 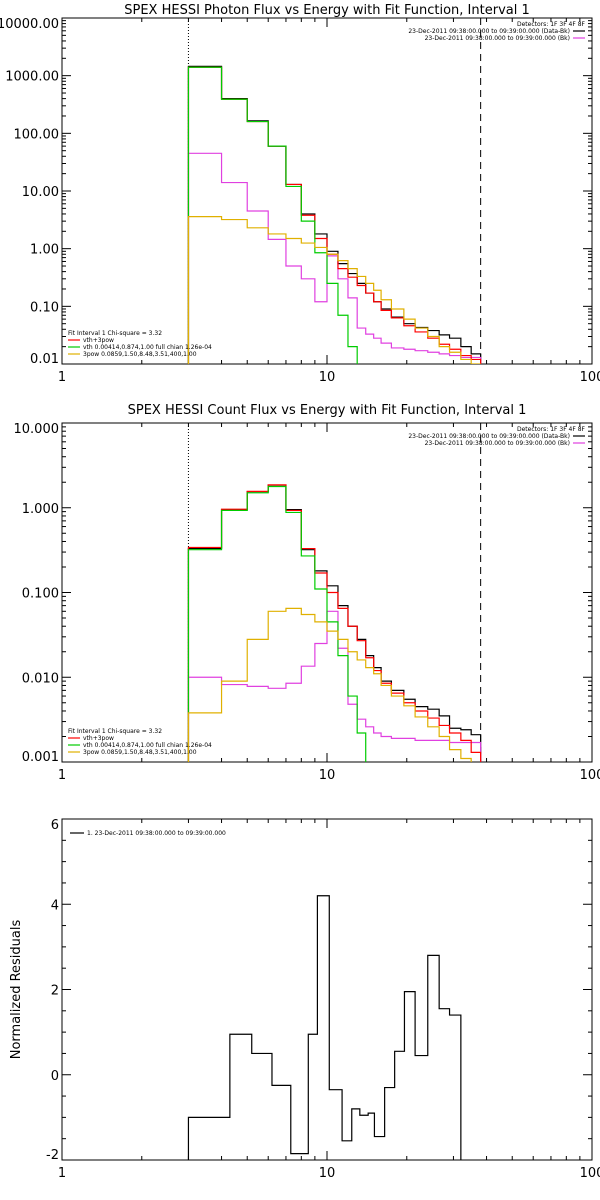 I want to click on residuals-y-tick-label: 4, so click(x=55, y=905).